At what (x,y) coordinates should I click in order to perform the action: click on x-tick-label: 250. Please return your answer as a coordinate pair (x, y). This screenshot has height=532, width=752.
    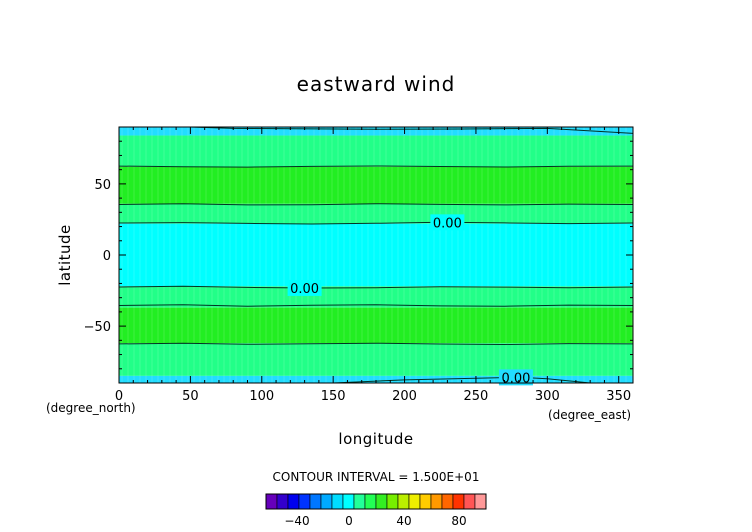
    Looking at the image, I should click on (476, 396).